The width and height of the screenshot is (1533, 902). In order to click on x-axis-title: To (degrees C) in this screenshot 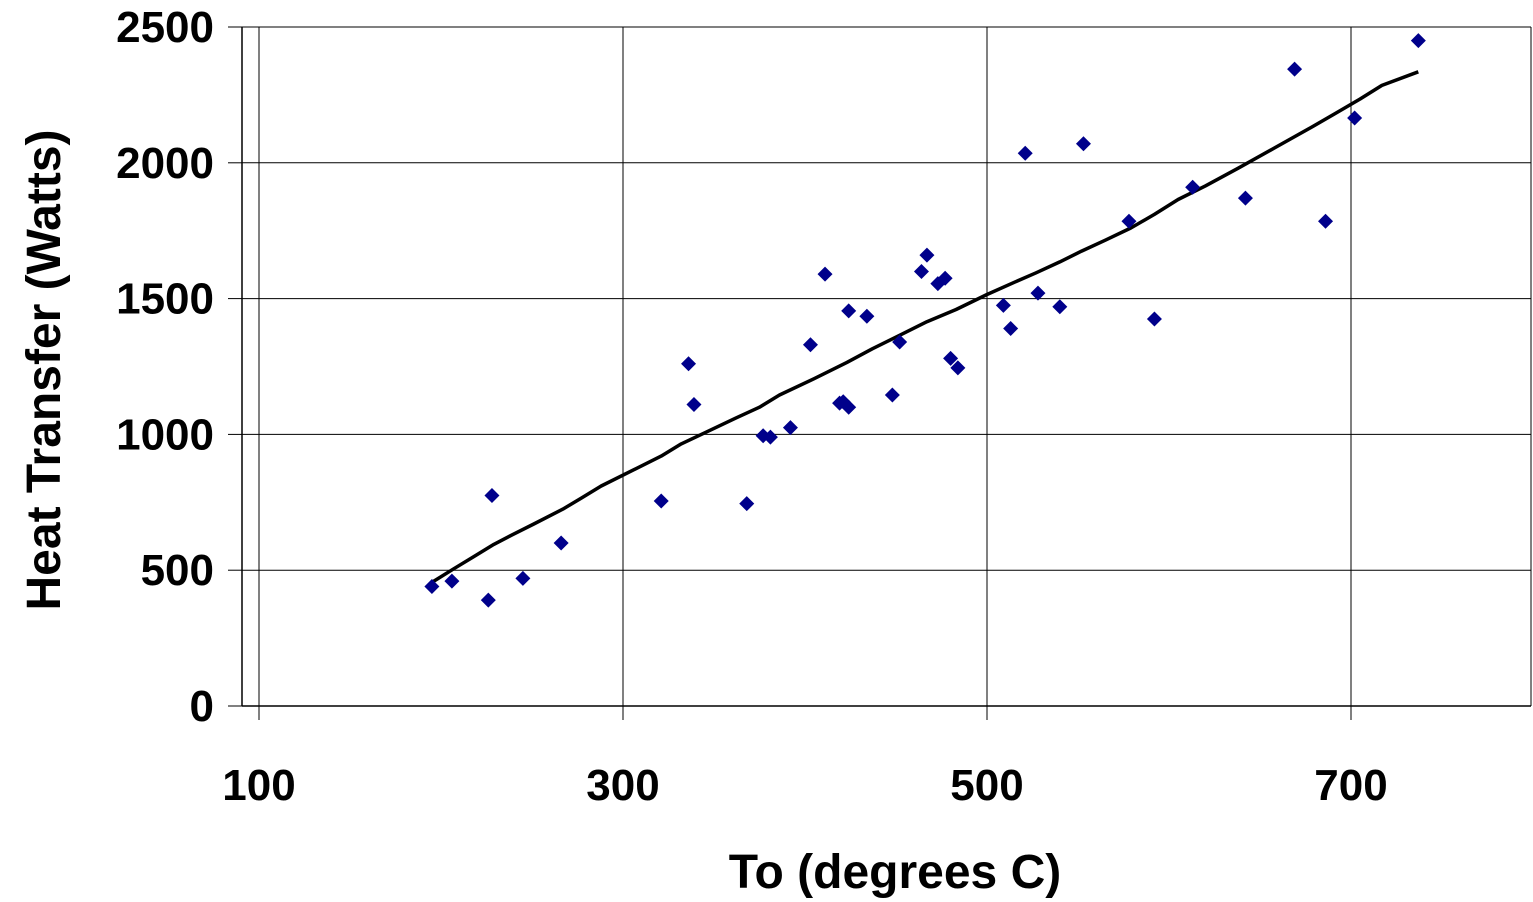, I will do `click(895, 872)`.